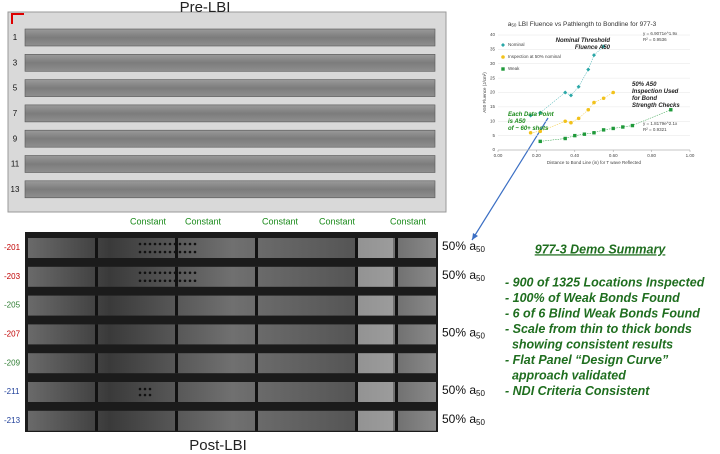 The height and width of the screenshot is (454, 720). What do you see at coordinates (516, 44) in the screenshot?
I see `legend-label: Nominal` at bounding box center [516, 44].